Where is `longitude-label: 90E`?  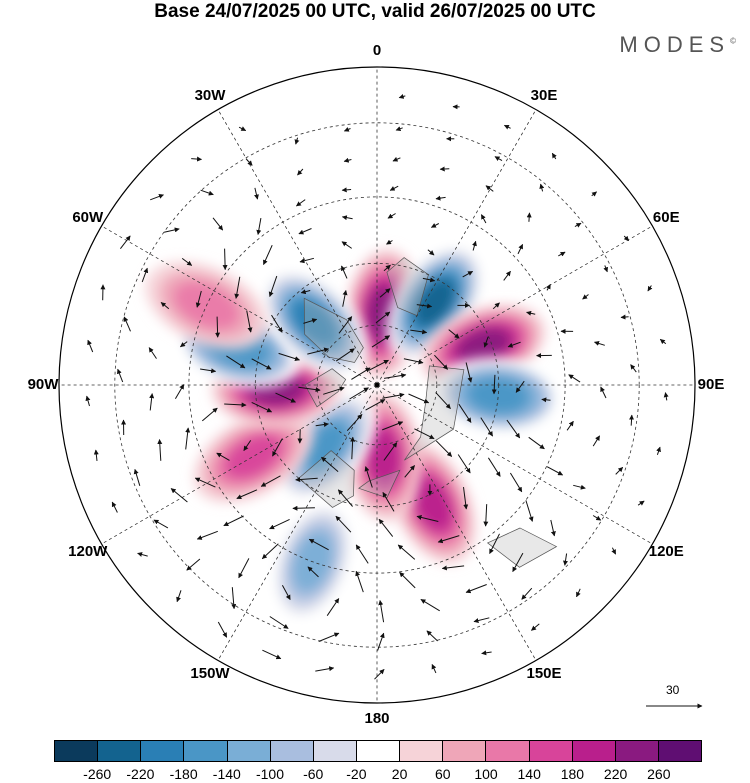 longitude-label: 90E is located at coordinates (711, 384).